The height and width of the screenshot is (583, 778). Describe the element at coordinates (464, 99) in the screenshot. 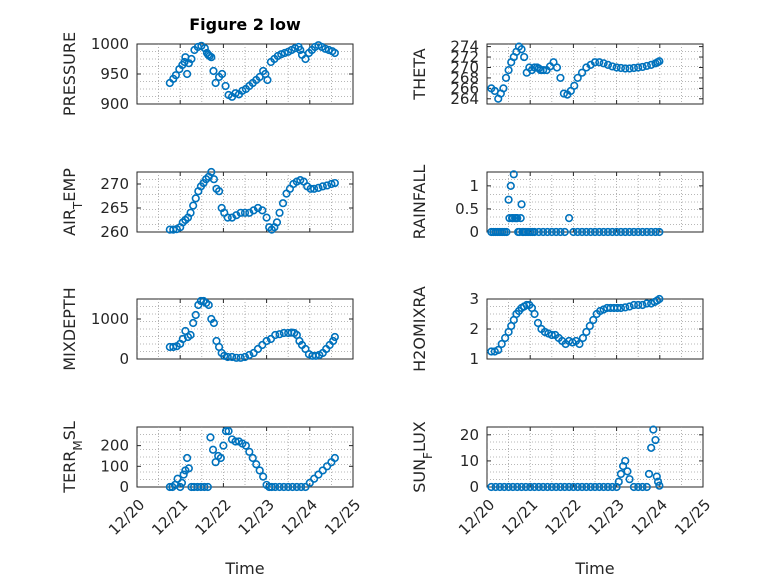

I see `y-tick-label: 264` at that location.